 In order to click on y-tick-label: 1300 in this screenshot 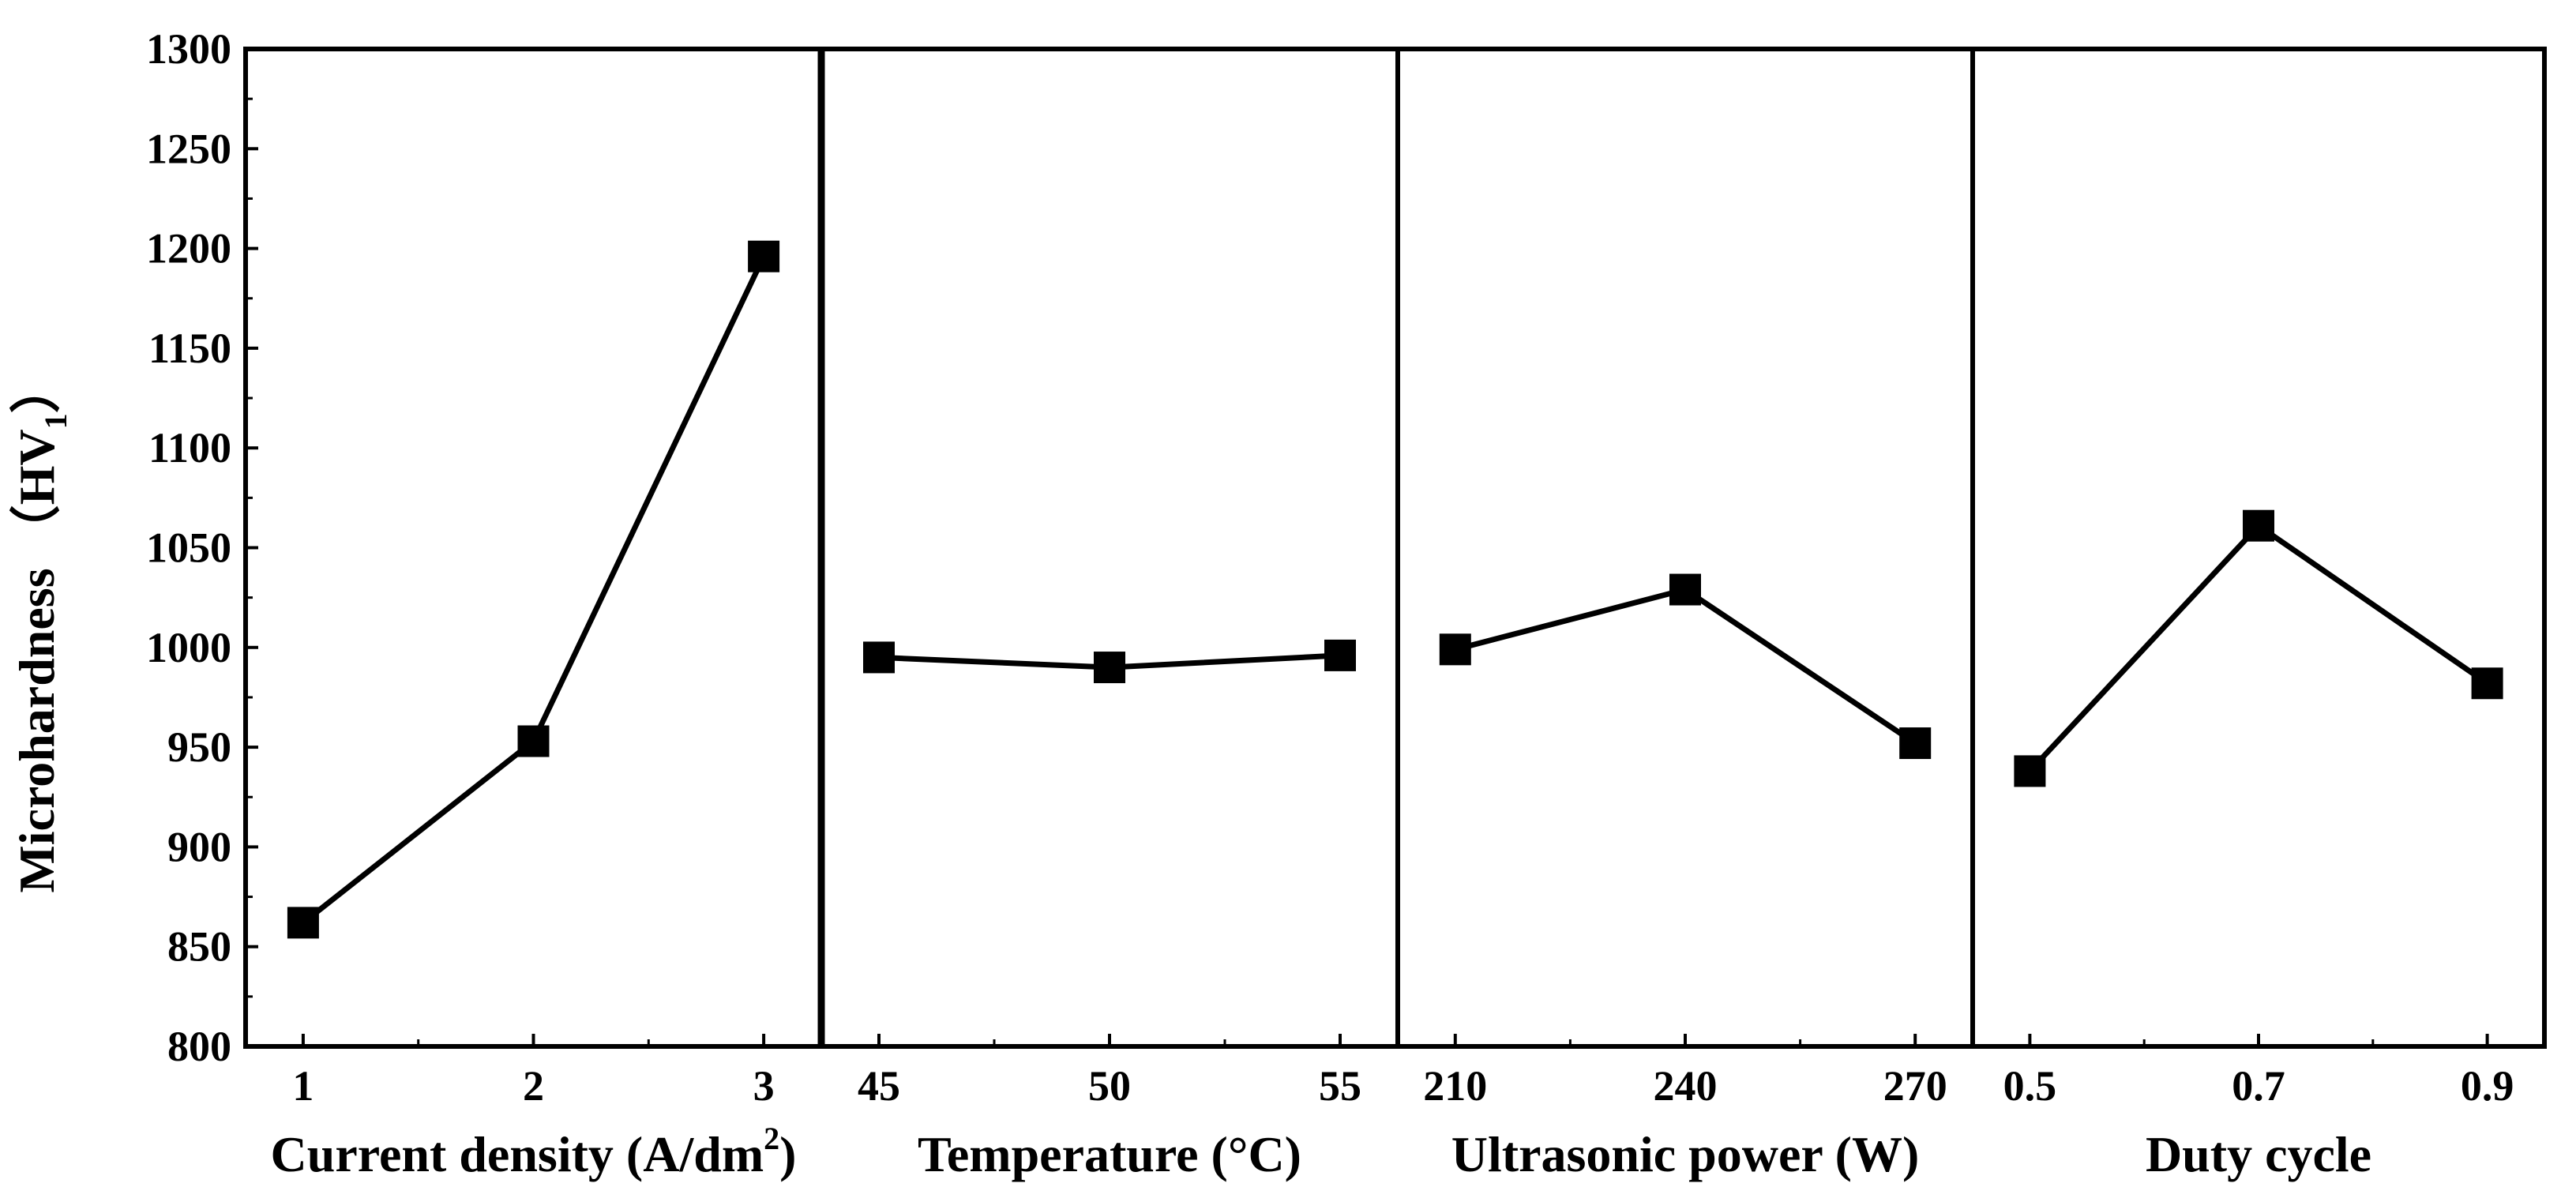, I will do `click(188, 49)`.